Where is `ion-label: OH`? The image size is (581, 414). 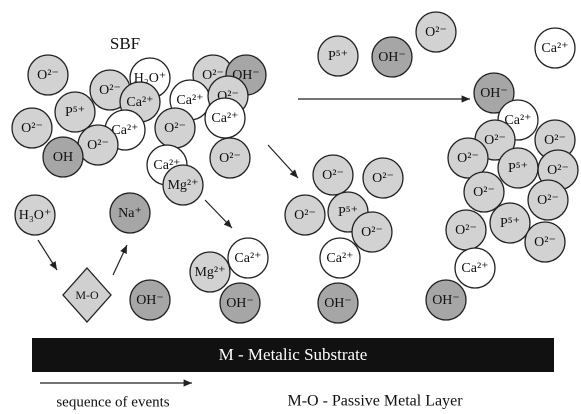 ion-label: OH is located at coordinates (63, 157).